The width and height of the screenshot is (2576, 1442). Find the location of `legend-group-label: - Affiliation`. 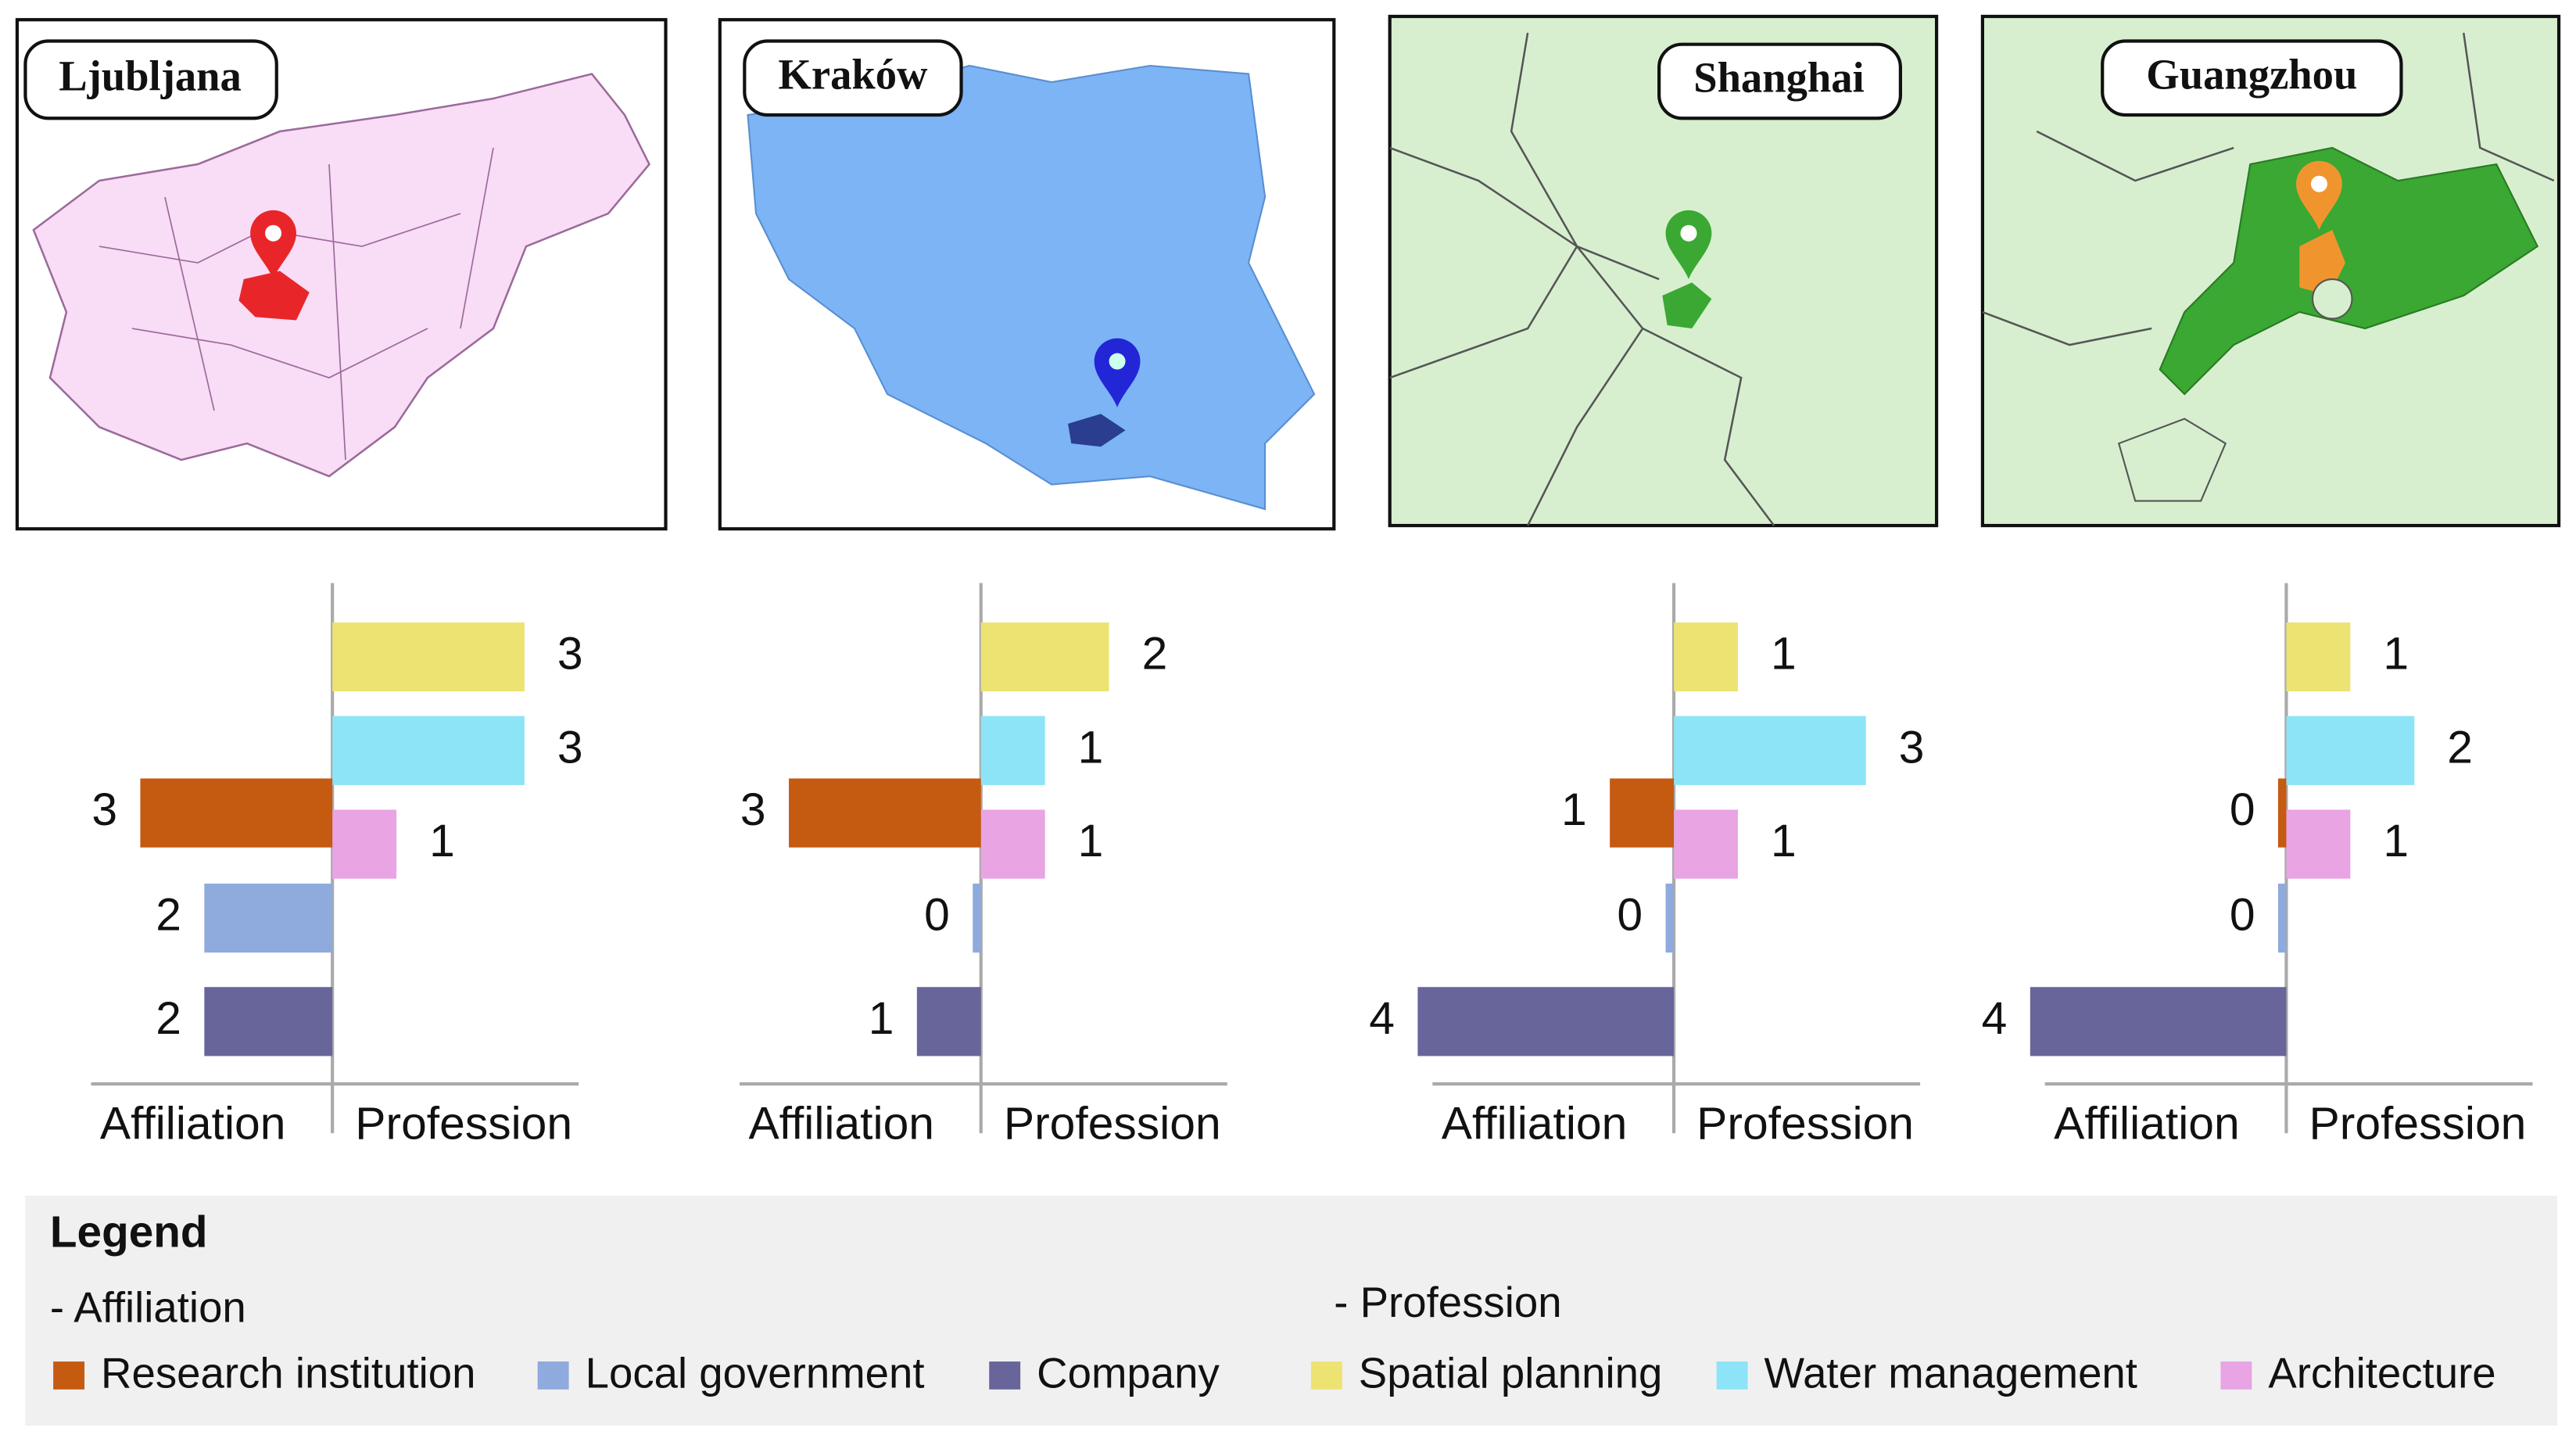

legend-group-label: - Affiliation is located at coordinates (148, 1307).